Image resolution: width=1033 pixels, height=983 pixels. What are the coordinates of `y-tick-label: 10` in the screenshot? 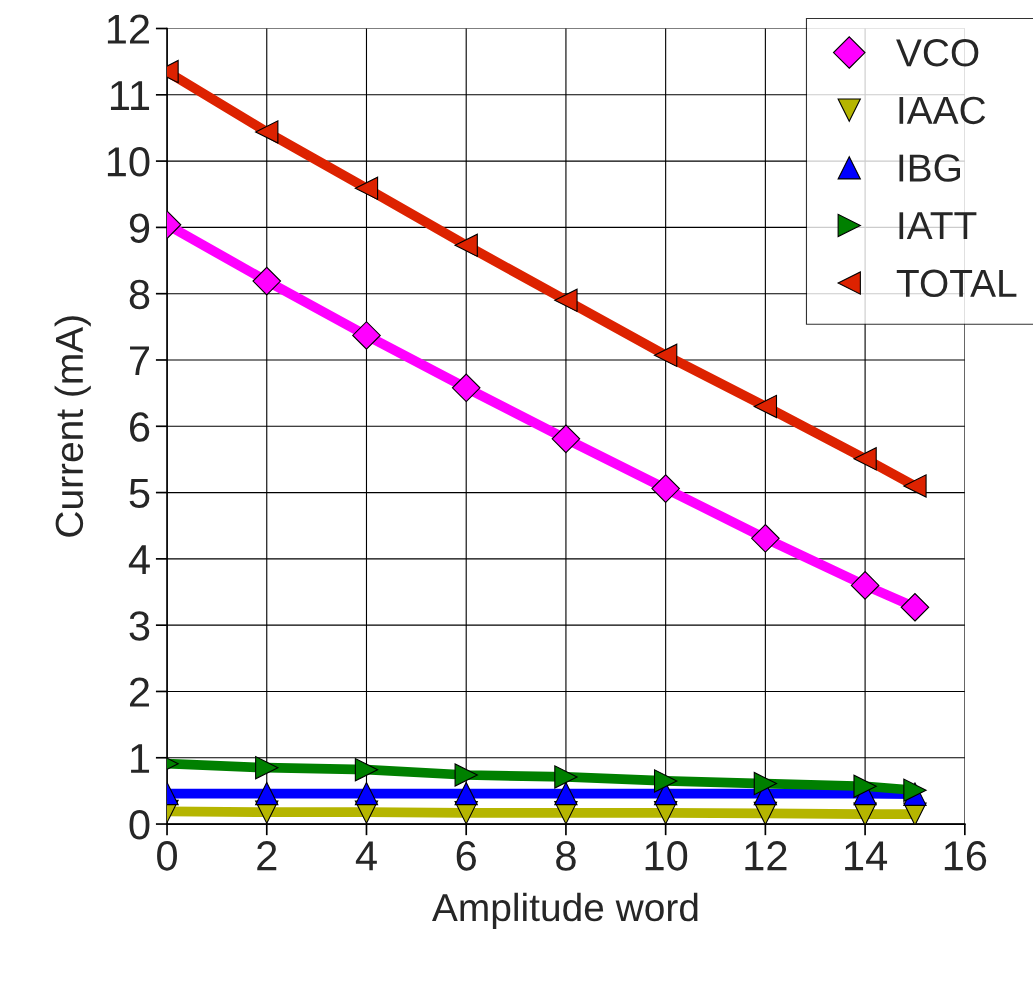 It's located at (128, 162).